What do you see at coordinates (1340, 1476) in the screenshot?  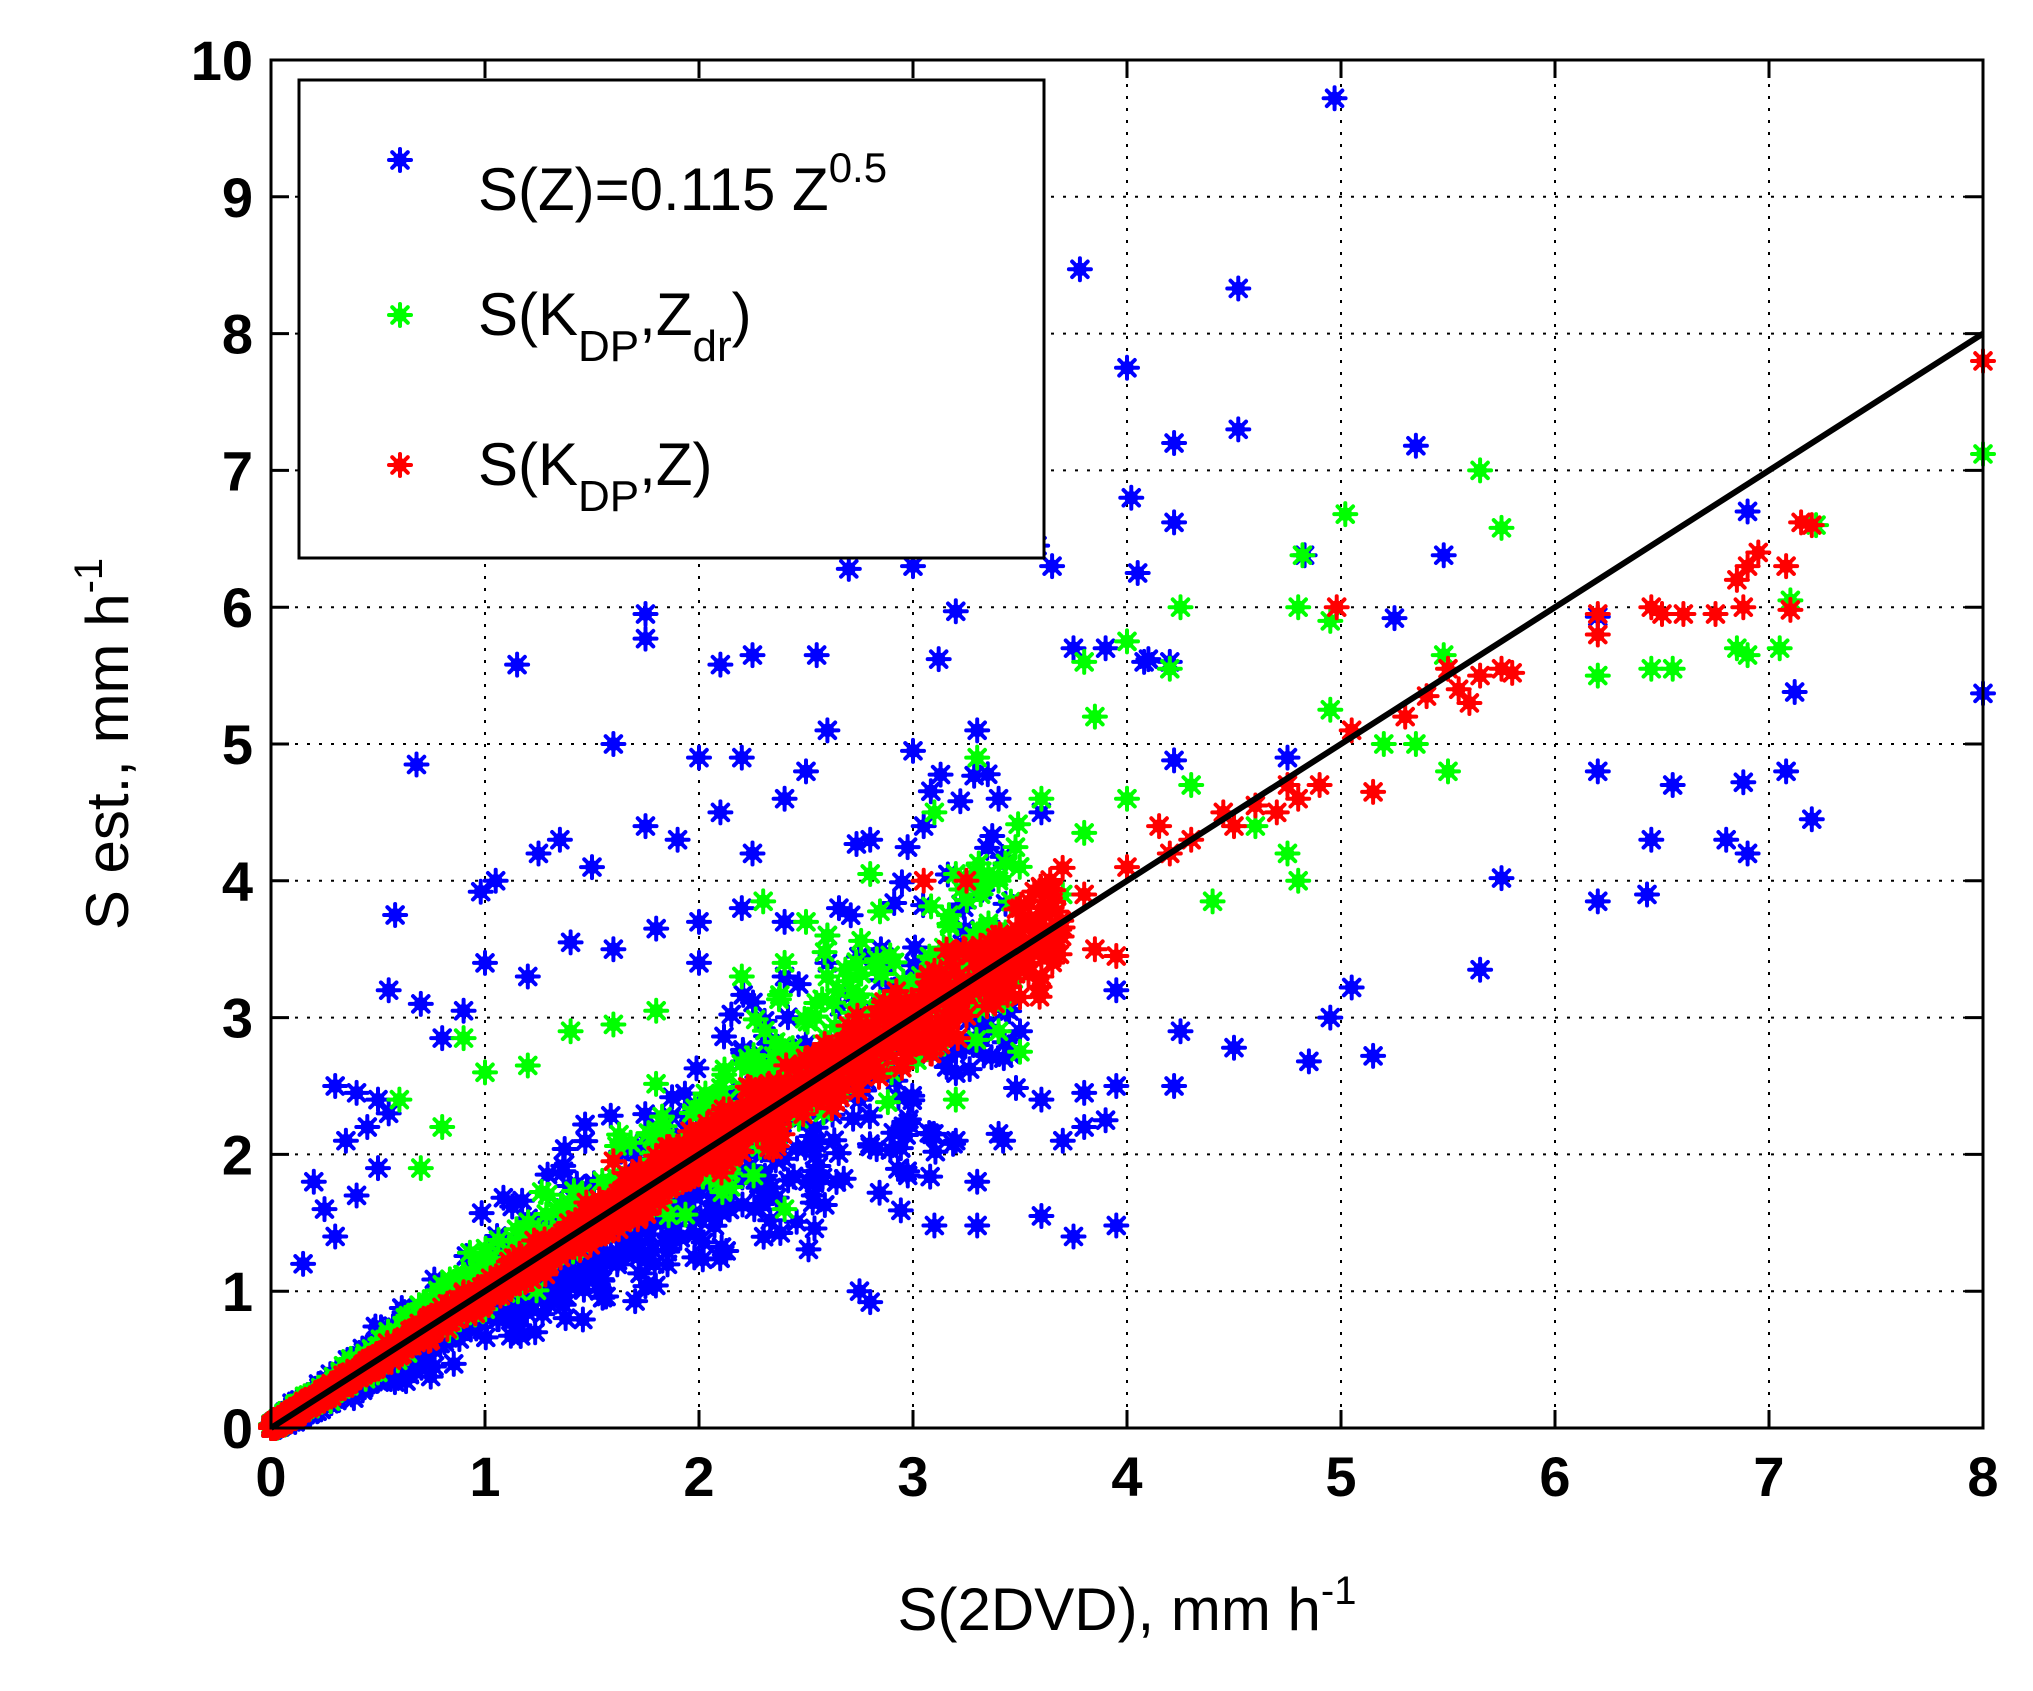 I see `x-tick-label-5: 5` at bounding box center [1340, 1476].